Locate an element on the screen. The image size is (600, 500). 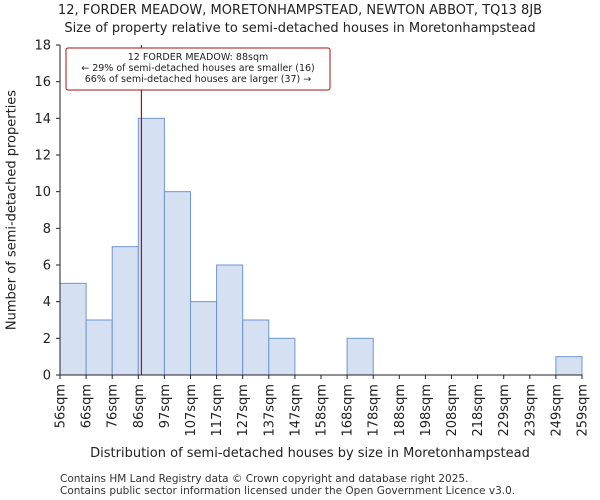
bar-127sqm is located at coordinates (256, 347).